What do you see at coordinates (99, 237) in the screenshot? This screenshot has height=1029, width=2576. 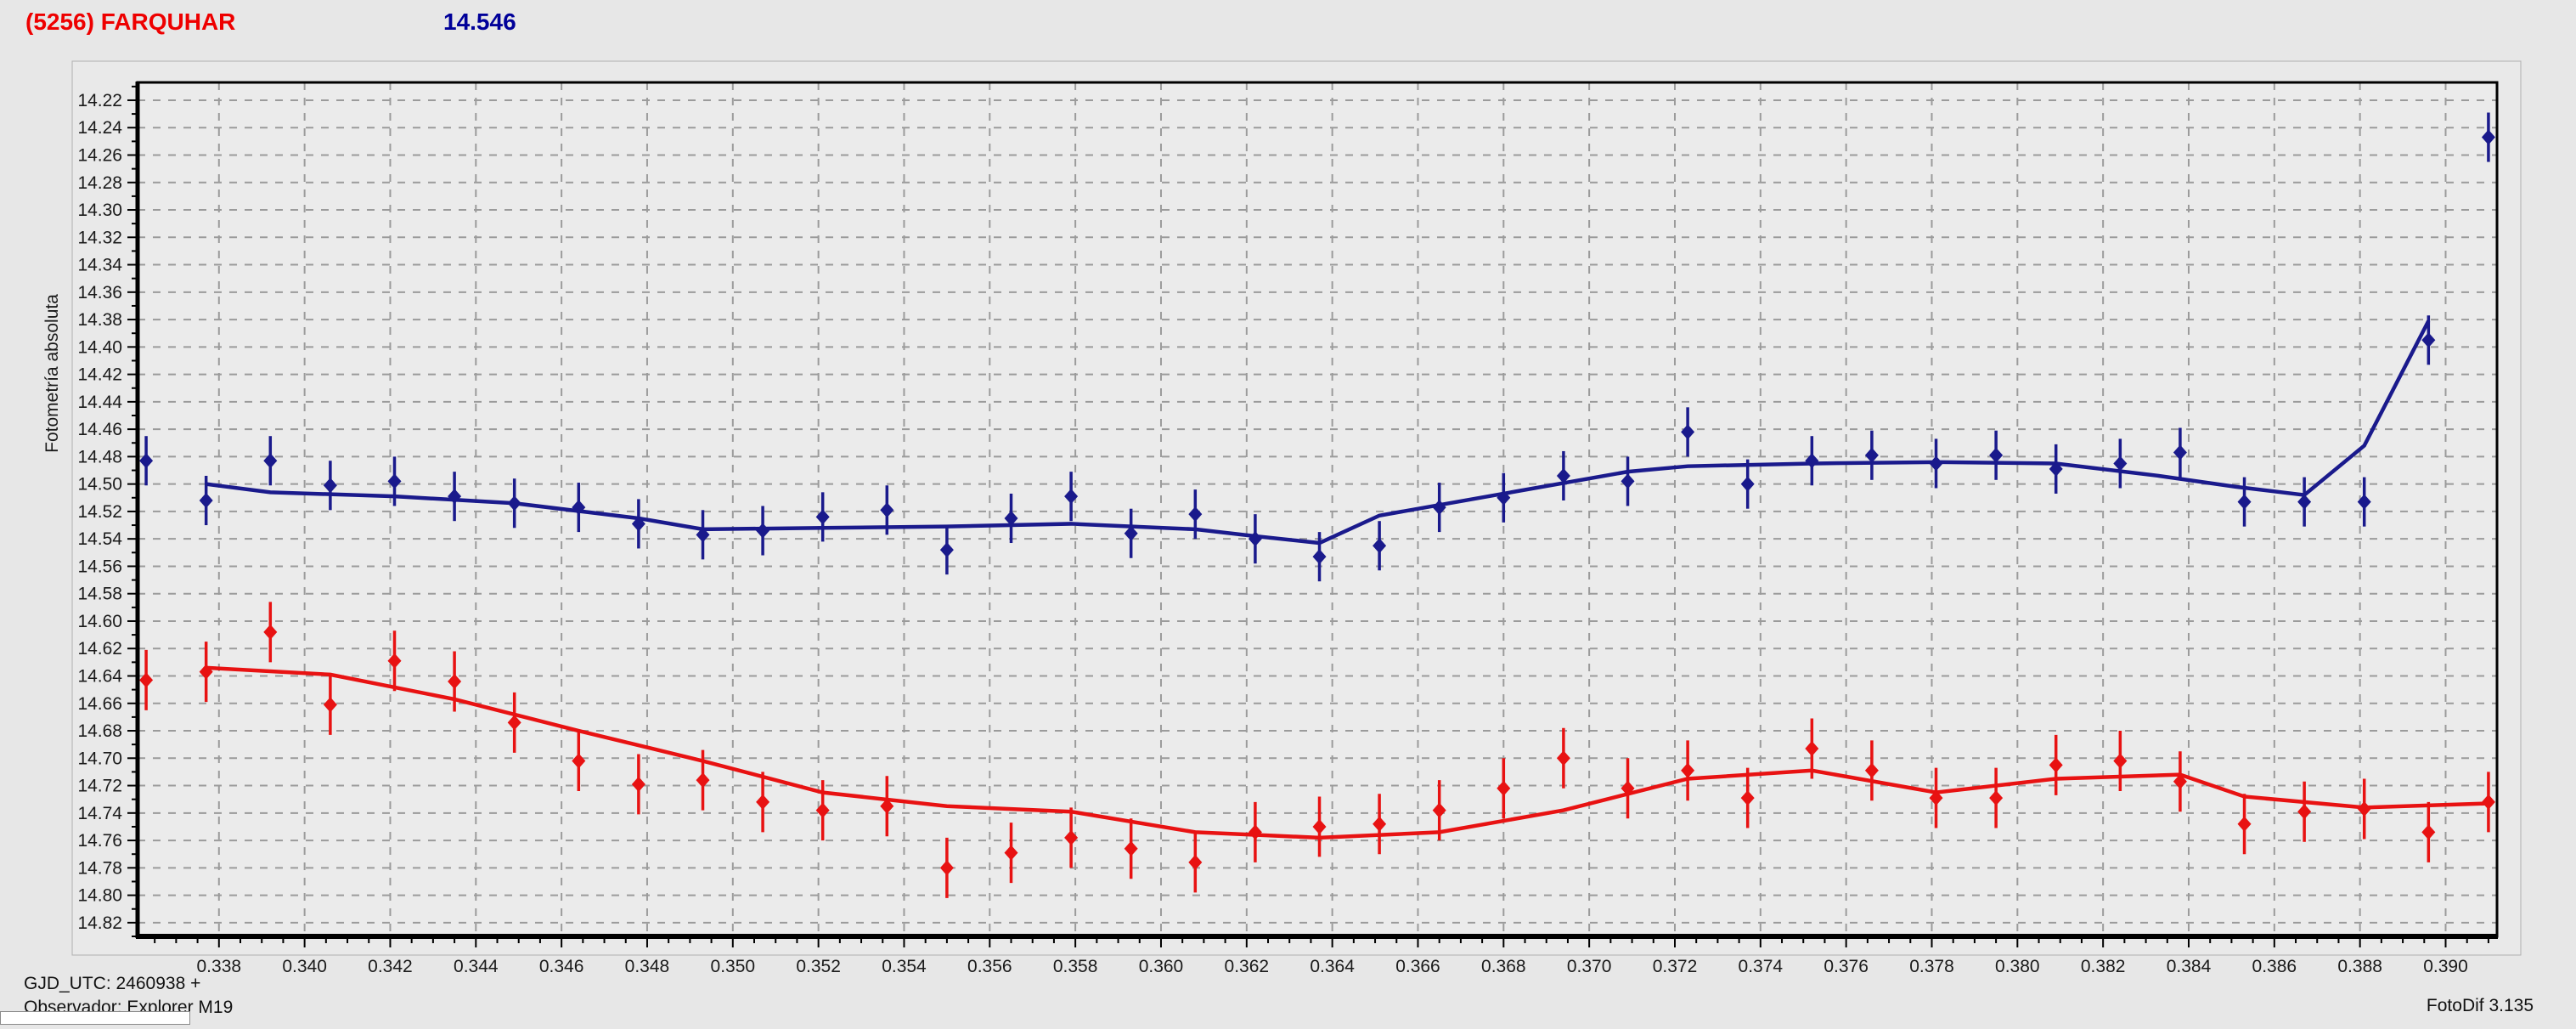 I see `y-tick-label: 14.32` at bounding box center [99, 237].